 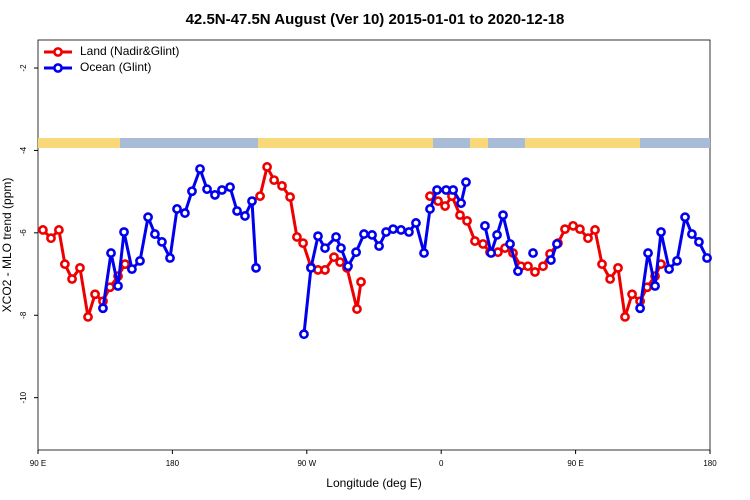 What do you see at coordinates (306, 463) in the screenshot?
I see `x-tick-label: 90 W` at bounding box center [306, 463].